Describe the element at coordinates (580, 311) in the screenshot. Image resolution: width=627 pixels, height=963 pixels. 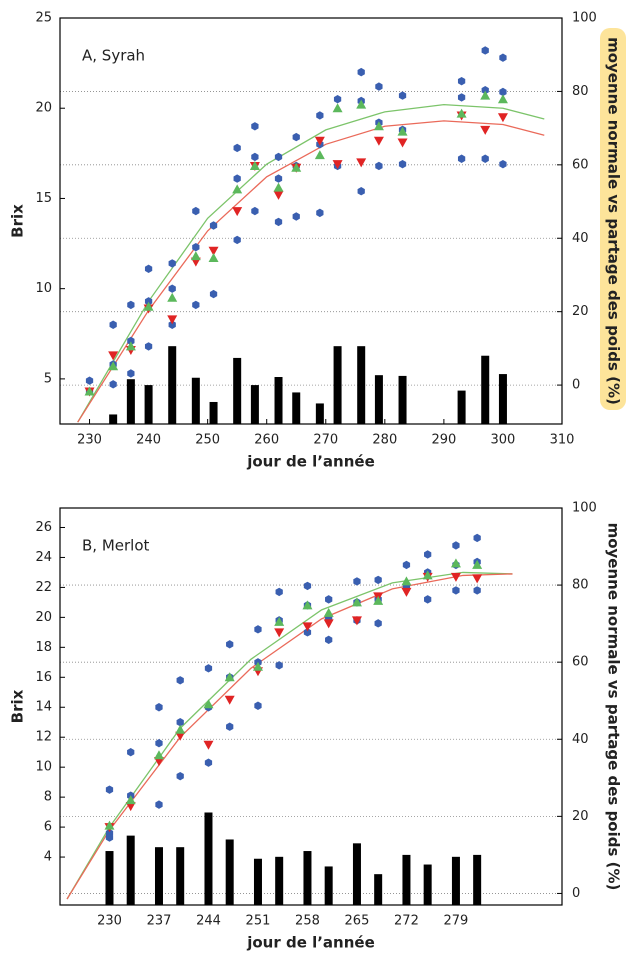
I see `y2-tick-label: 20` at that location.